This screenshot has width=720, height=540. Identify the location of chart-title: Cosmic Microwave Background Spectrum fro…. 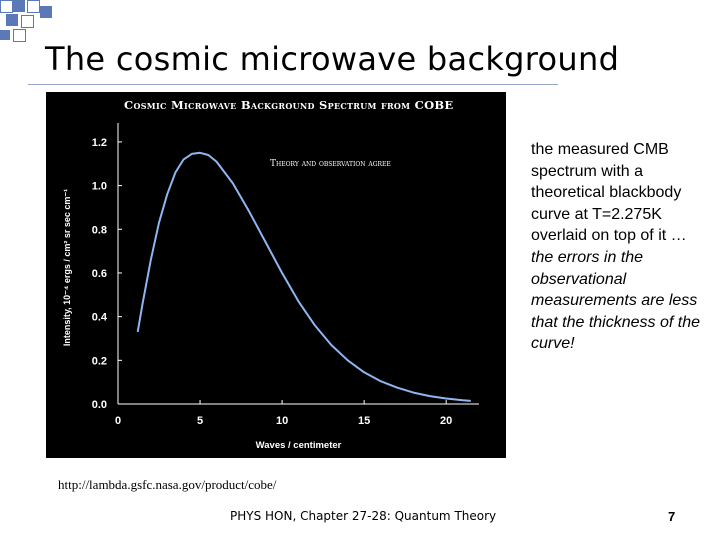
(289, 105).